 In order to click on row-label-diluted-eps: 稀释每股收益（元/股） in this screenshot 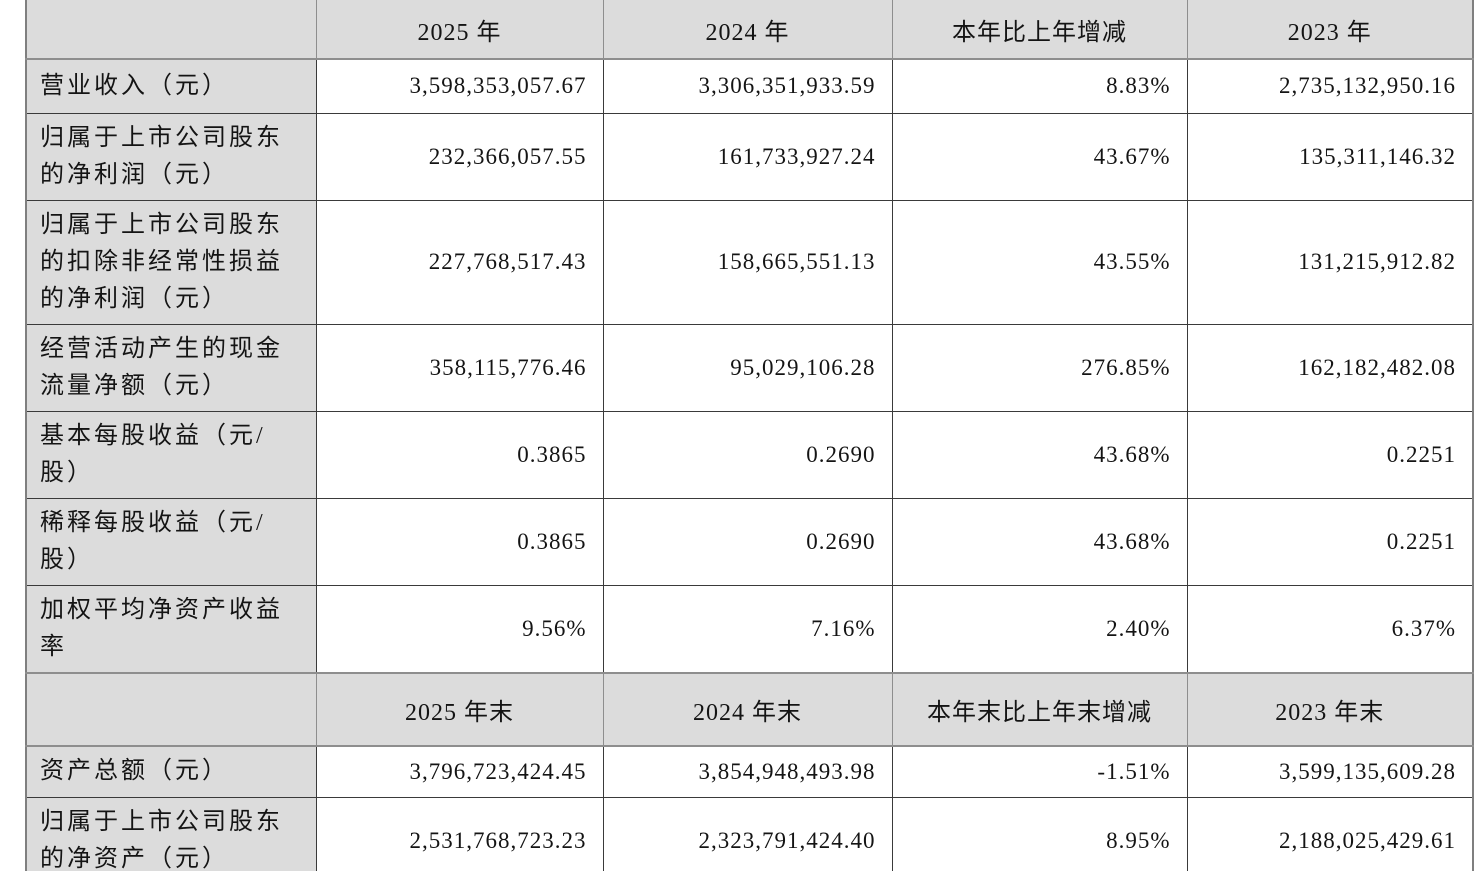, I will do `click(171, 541)`.